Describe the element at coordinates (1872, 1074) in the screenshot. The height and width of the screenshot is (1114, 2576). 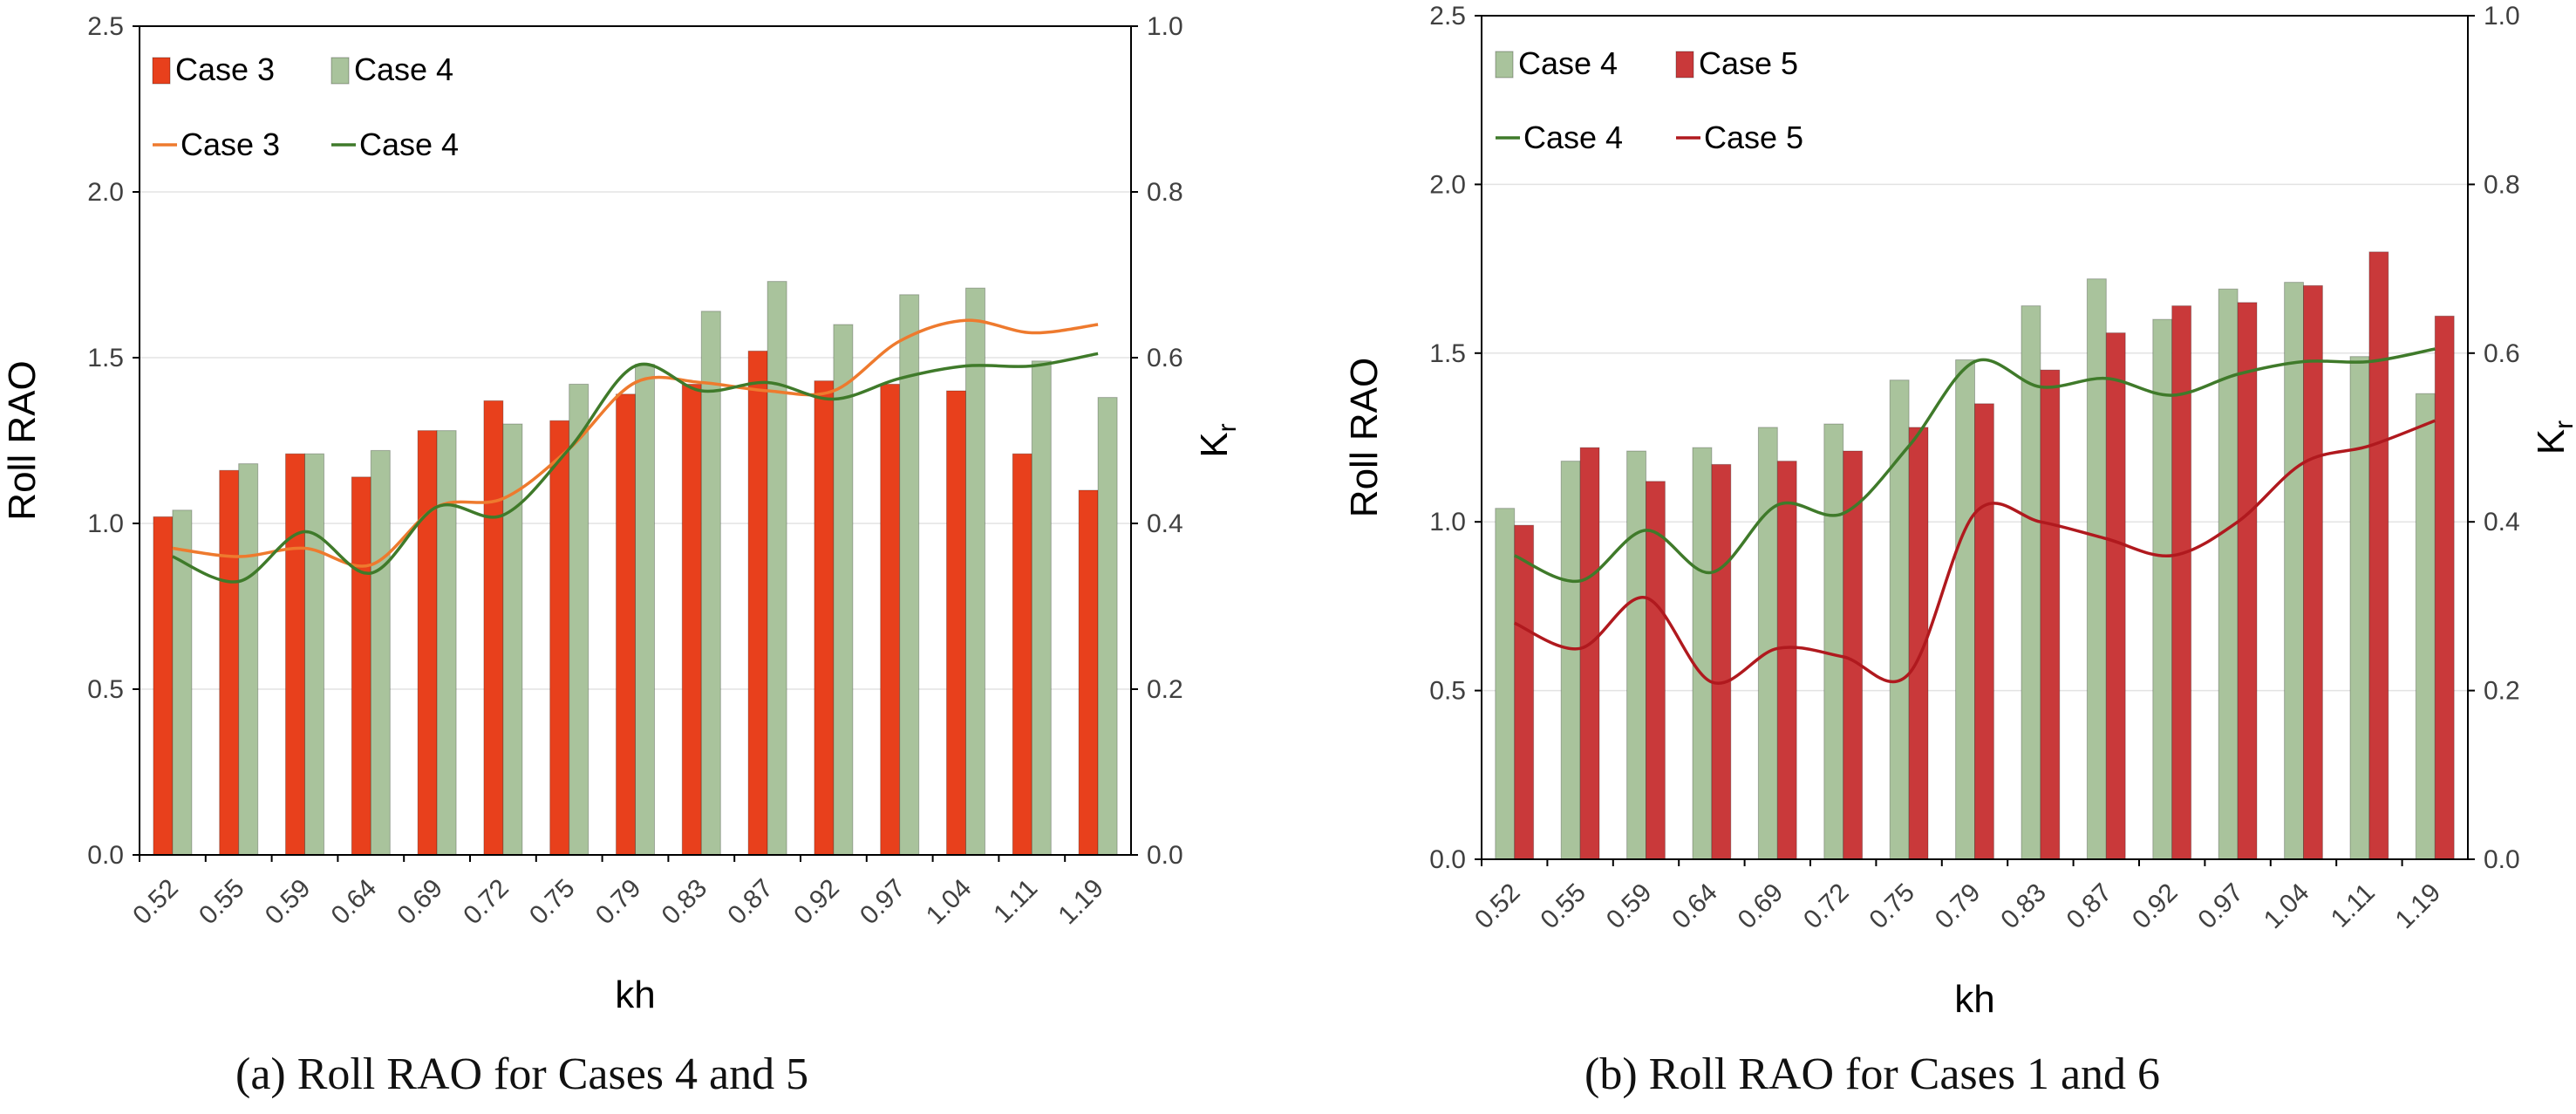
I see `chart-caption: (b) Roll RAO for Cases 1 and 6` at that location.